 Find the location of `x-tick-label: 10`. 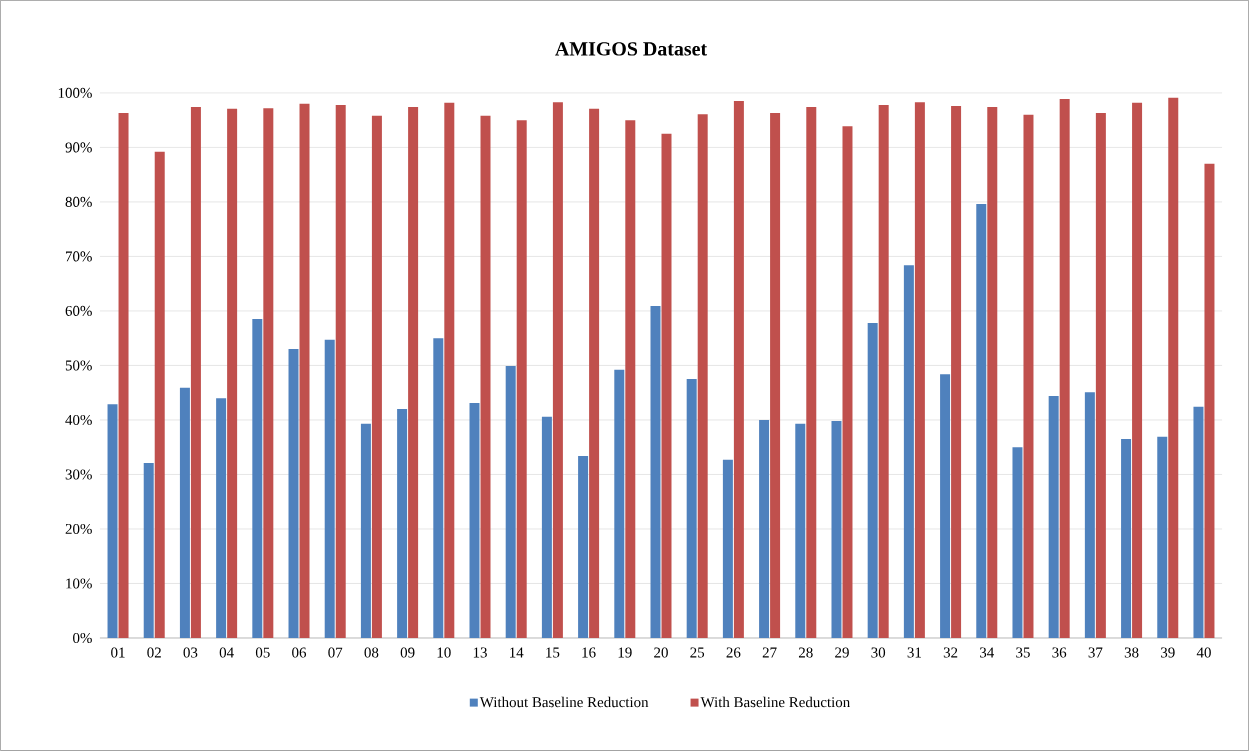

x-tick-label: 10 is located at coordinates (444, 652).